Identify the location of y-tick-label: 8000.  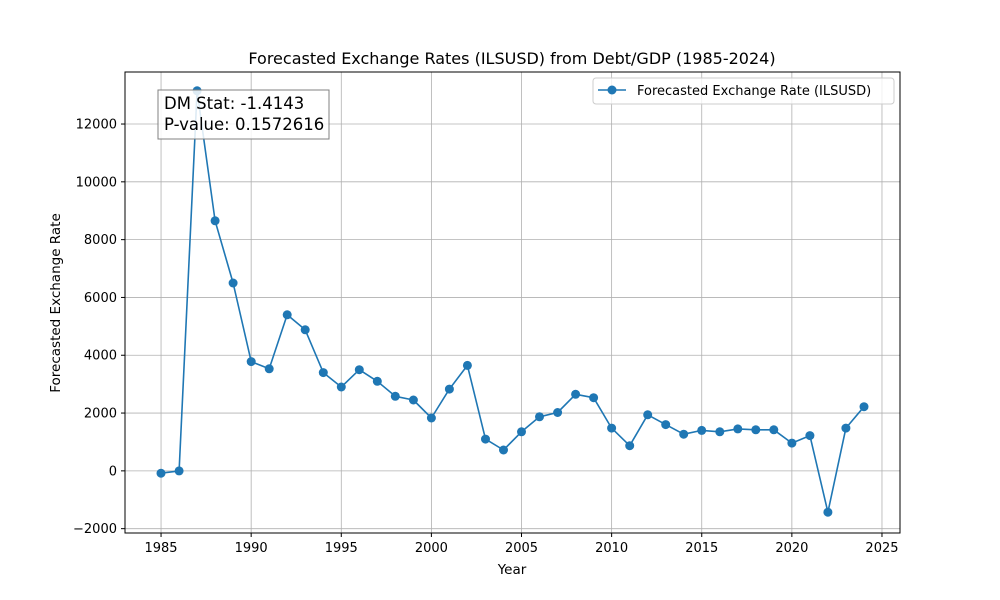
(100, 240).